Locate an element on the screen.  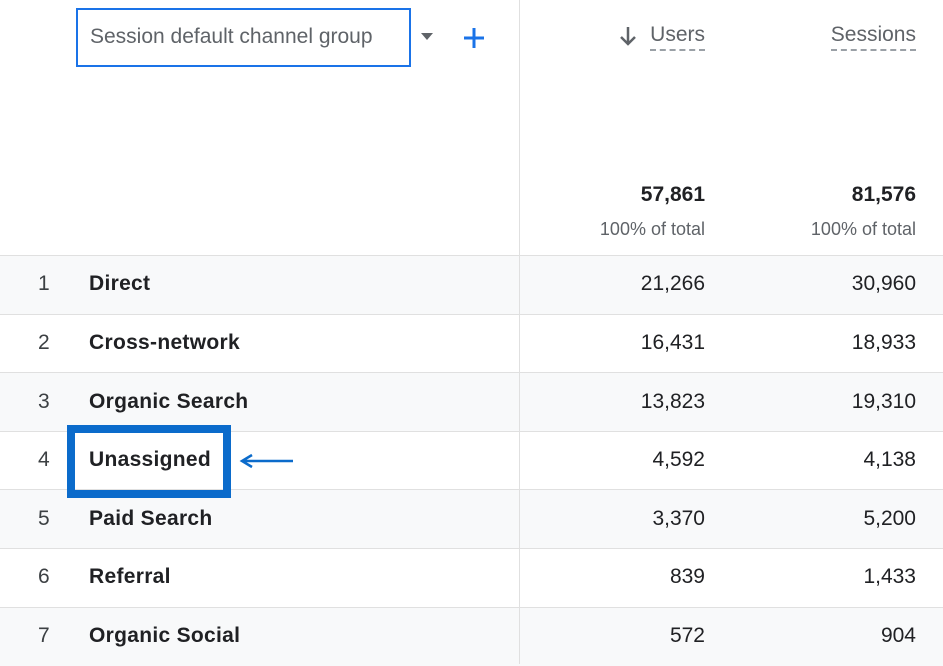
channel-name: Direct is located at coordinates (120, 284).